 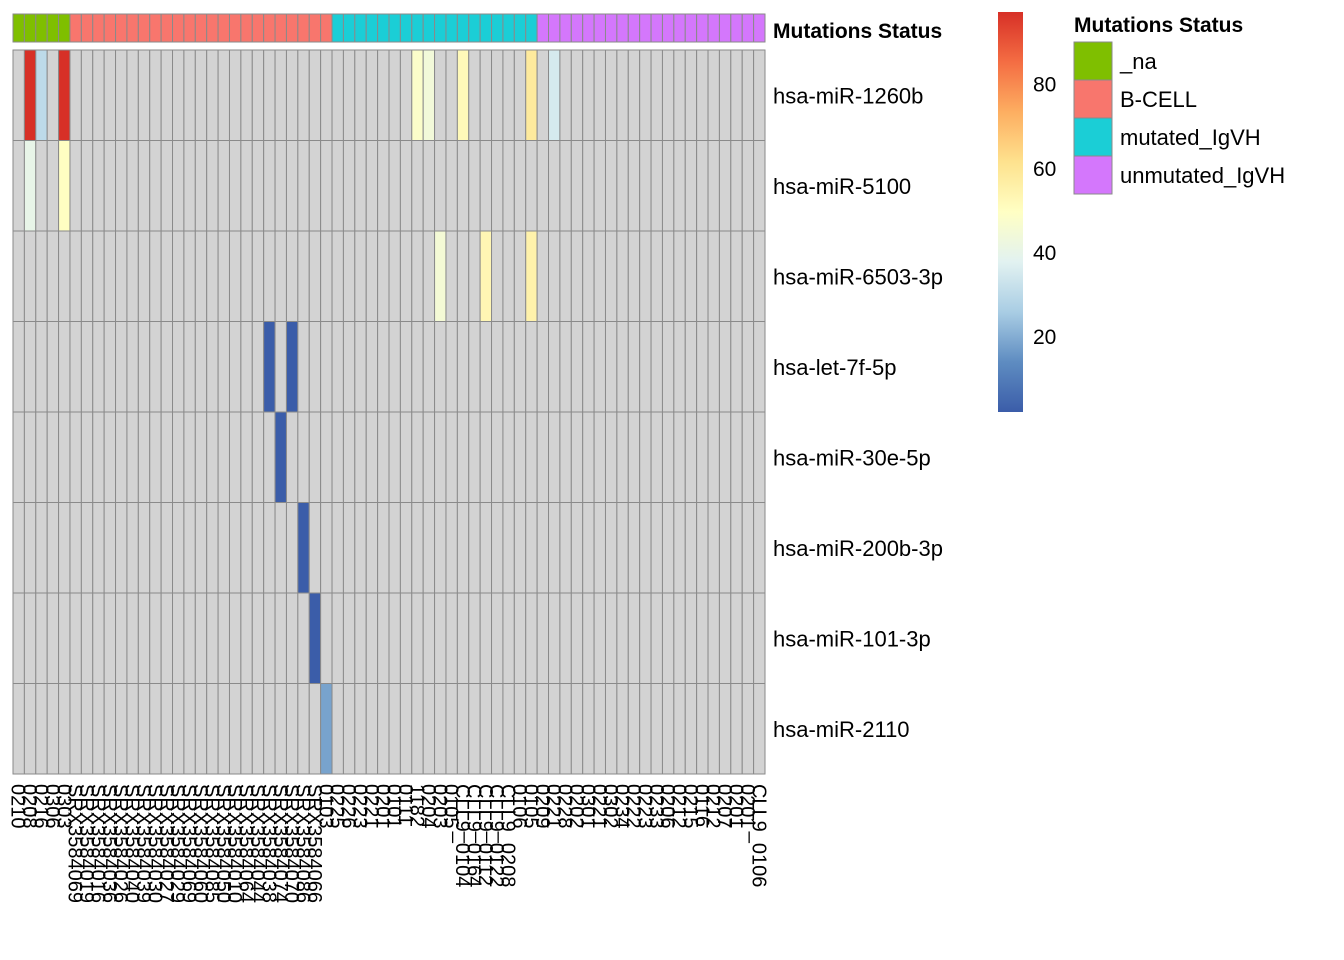 I want to click on column-label: 0204, so click(x=428, y=806).